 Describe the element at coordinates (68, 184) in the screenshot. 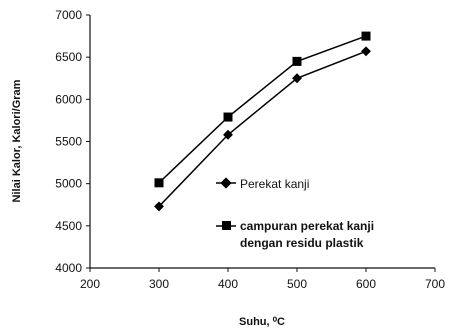

I see `y-tick-label: 5000` at that location.